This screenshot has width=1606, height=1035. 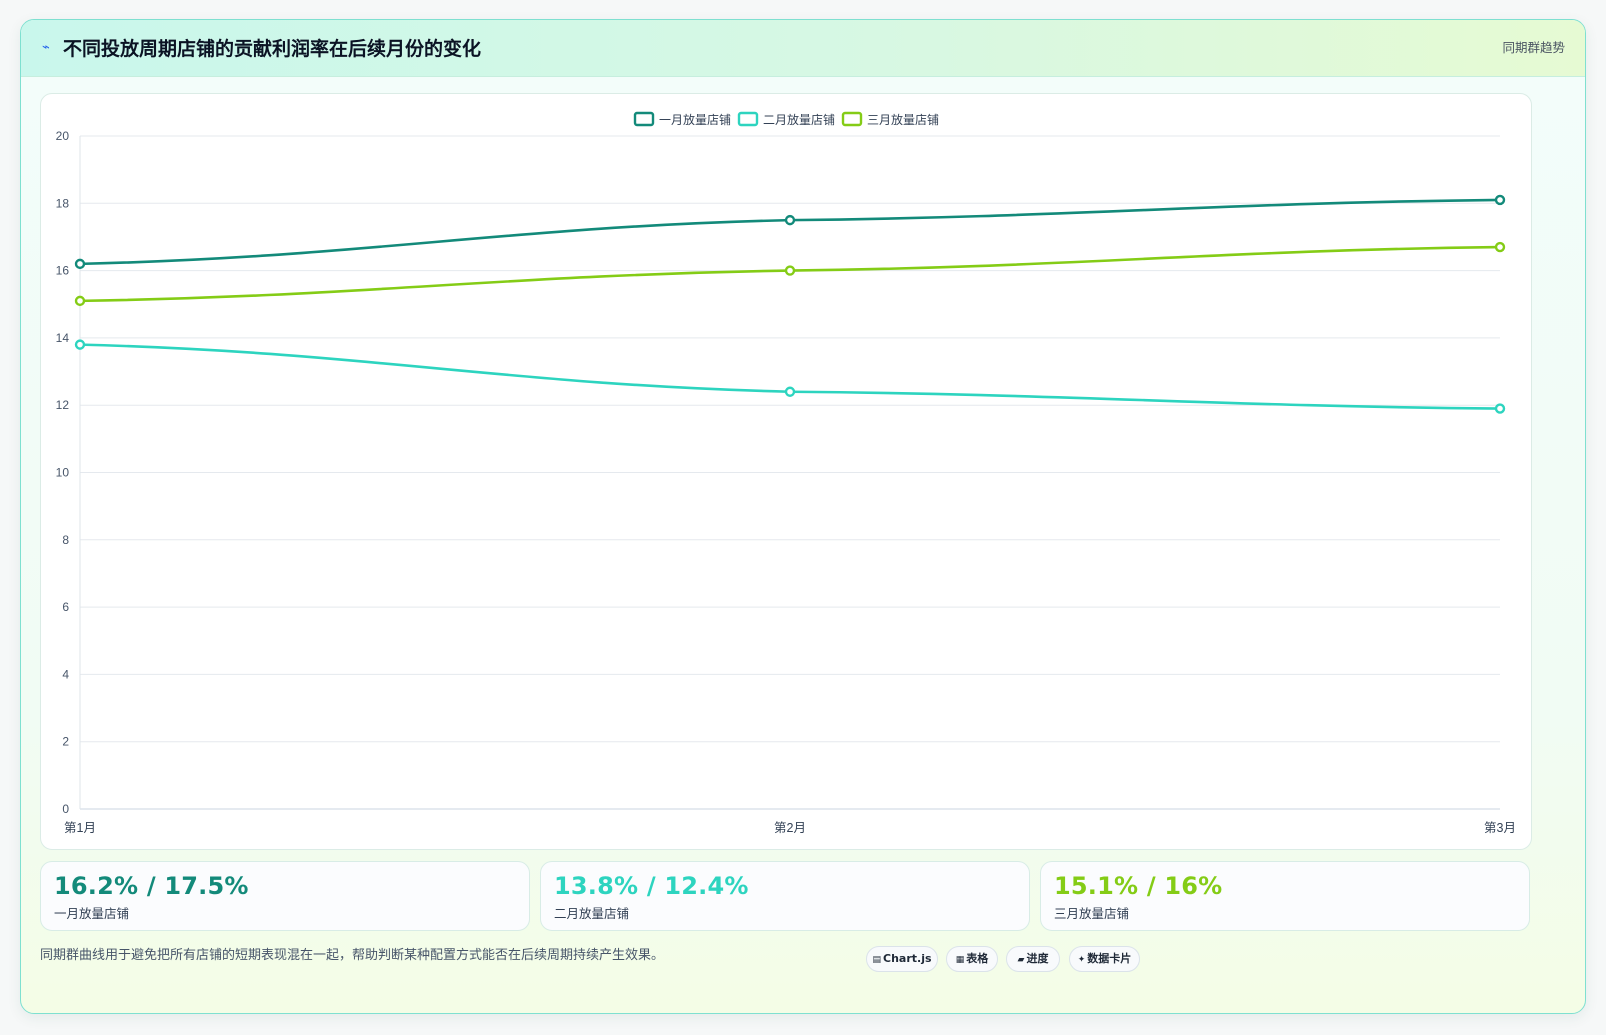 I want to click on legend-label: 三月放量店铺, so click(x=903, y=119).